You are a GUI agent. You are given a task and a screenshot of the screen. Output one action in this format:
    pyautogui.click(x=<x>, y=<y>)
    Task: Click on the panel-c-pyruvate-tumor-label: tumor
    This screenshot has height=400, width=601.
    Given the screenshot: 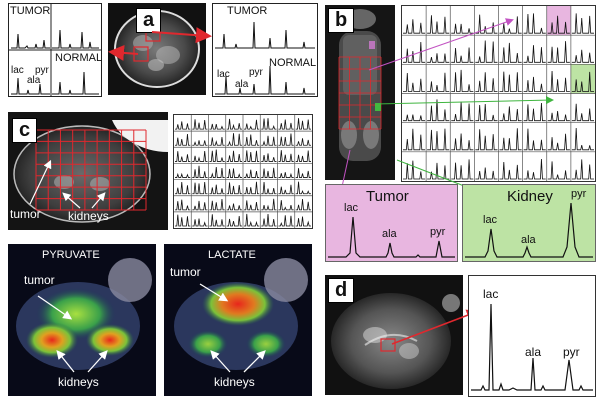 What is the action you would take?
    pyautogui.click(x=39, y=280)
    